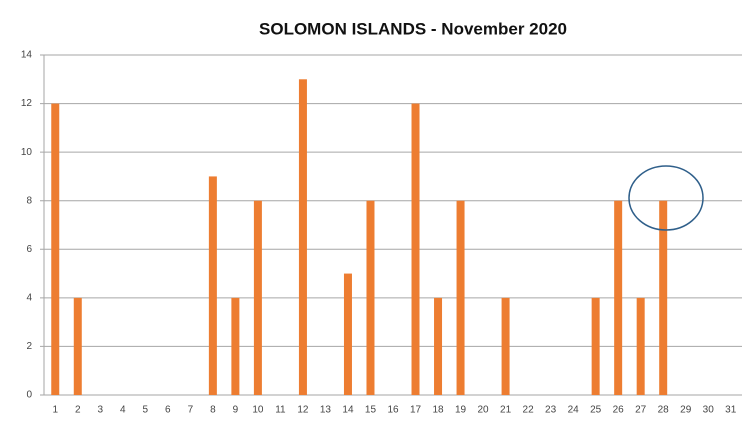  Describe the element at coordinates (371, 410) in the screenshot. I see `x-tick-label: 15` at that location.